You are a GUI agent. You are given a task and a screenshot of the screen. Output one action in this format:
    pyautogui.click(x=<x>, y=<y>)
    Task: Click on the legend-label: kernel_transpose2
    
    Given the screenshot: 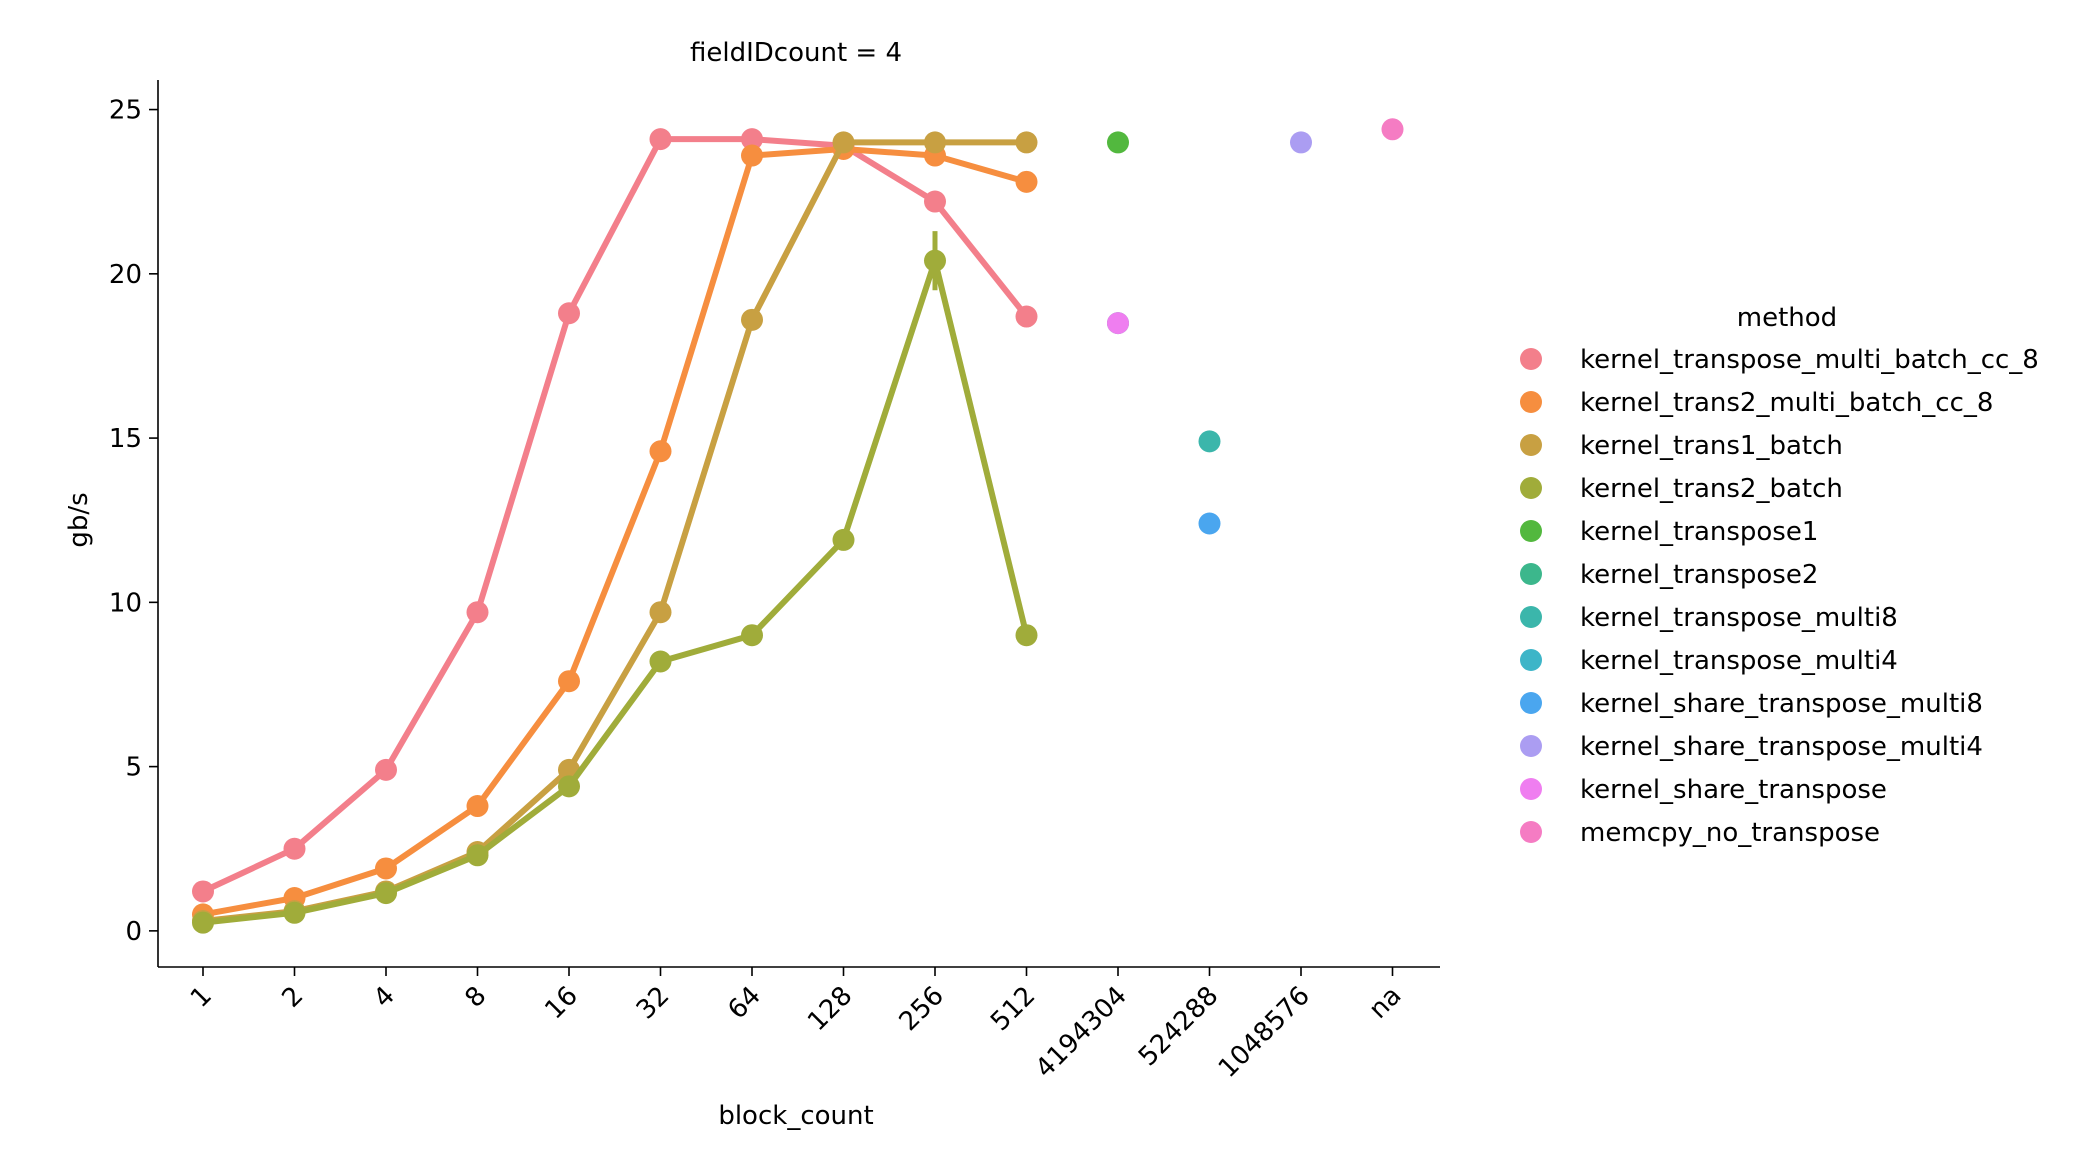 What is the action you would take?
    pyautogui.click(x=1699, y=575)
    